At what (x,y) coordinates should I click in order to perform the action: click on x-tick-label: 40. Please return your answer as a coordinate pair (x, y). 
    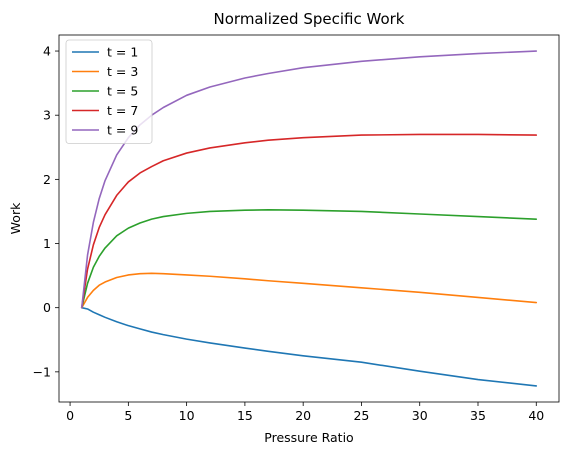
    Looking at the image, I should click on (536, 415).